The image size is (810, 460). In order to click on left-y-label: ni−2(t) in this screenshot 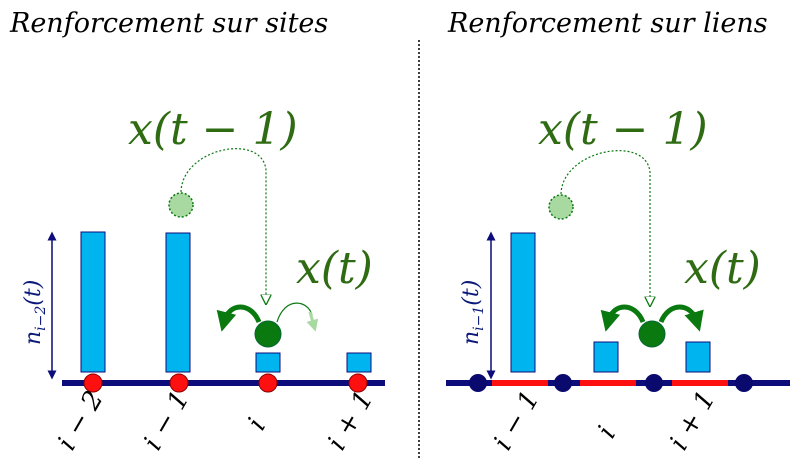, I will do `click(35, 312)`.